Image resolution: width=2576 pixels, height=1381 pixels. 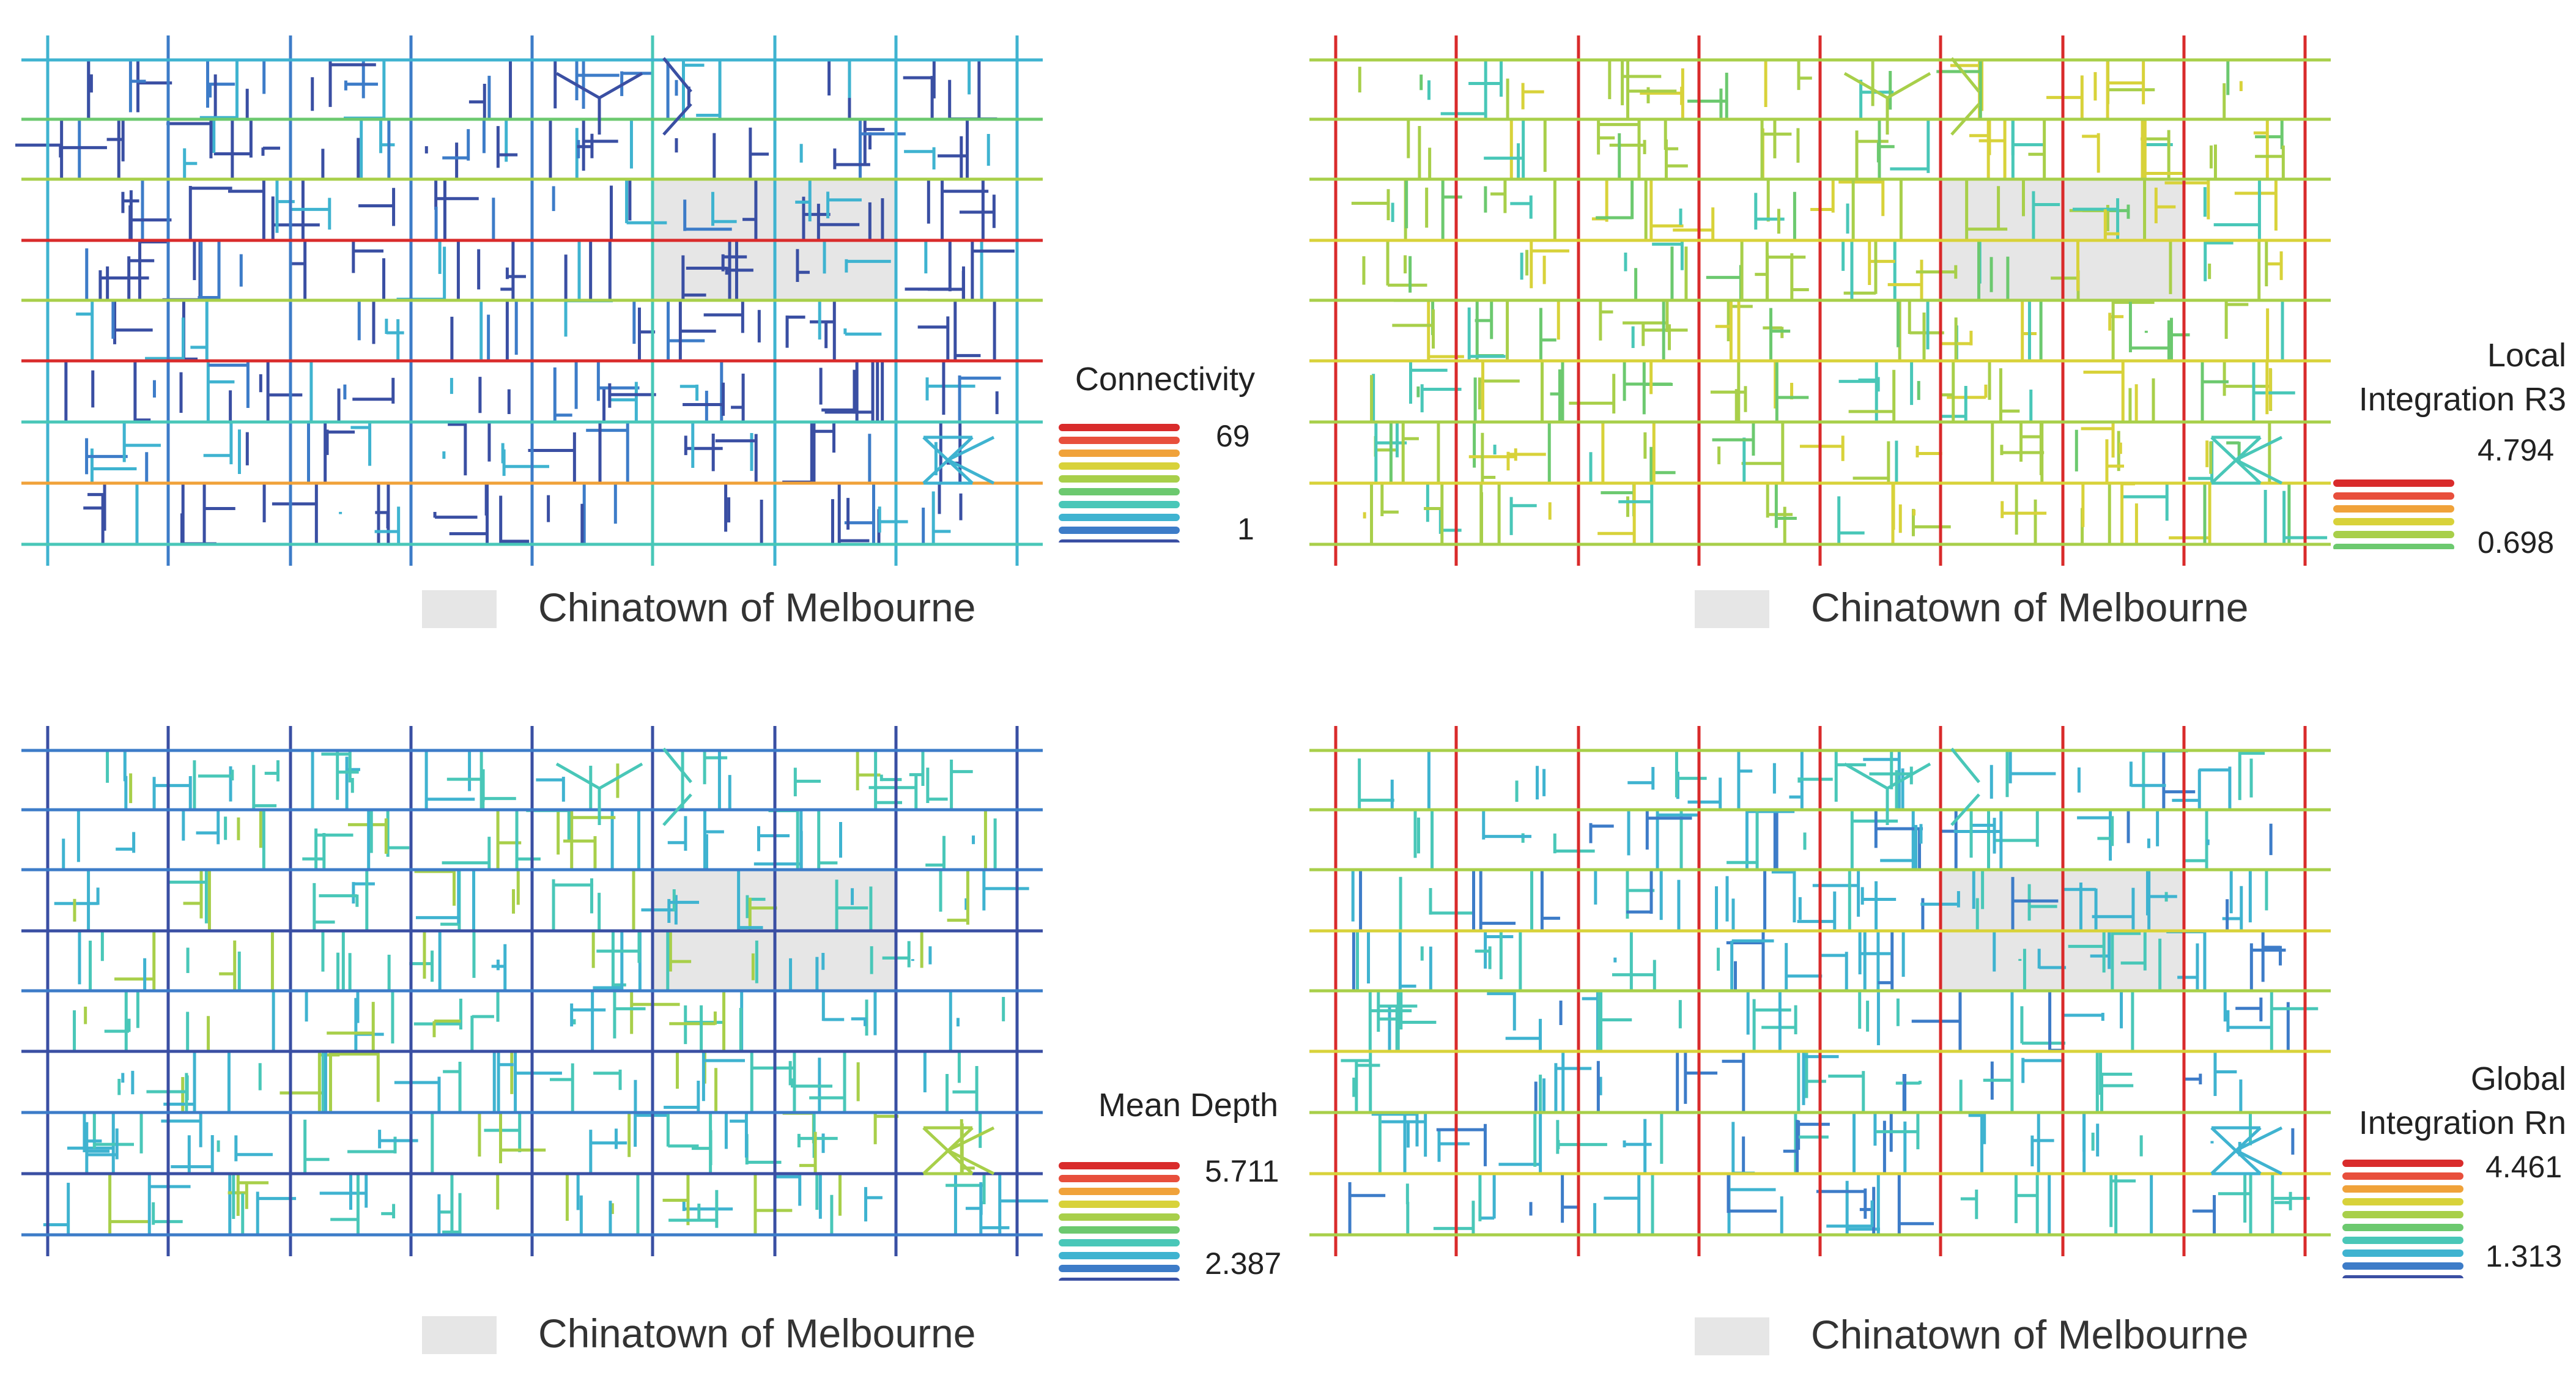 What do you see at coordinates (1245, 529) in the screenshot?
I see `legend-min-value: 1` at bounding box center [1245, 529].